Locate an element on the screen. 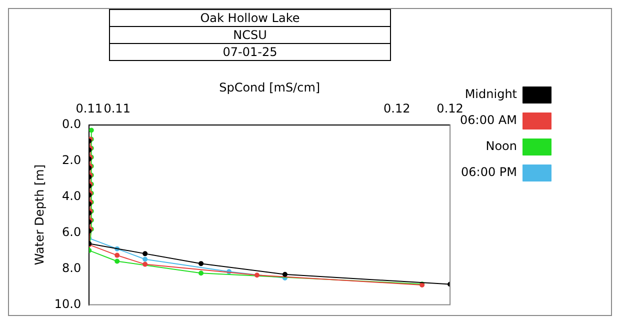 This screenshot has width=620, height=324. chart-subtitle: NCSU is located at coordinates (250, 35).